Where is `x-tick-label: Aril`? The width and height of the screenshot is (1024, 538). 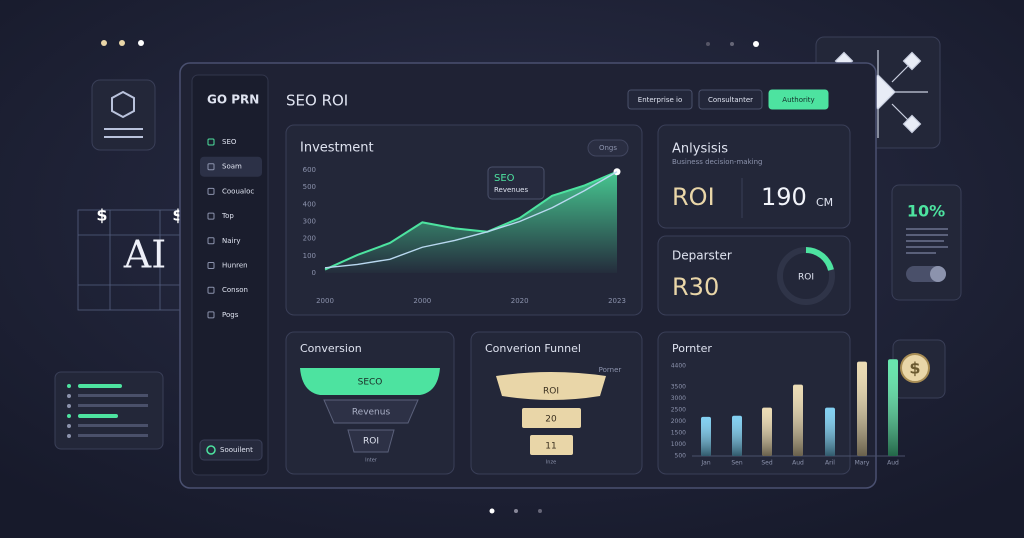
x-tick-label: Aril is located at coordinates (830, 463).